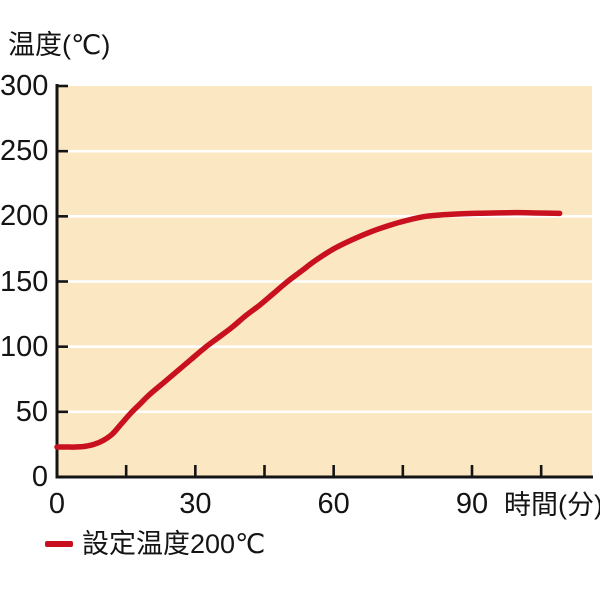  What do you see at coordinates (24, 281) in the screenshot?
I see `y-axis-tick-label: 150` at bounding box center [24, 281].